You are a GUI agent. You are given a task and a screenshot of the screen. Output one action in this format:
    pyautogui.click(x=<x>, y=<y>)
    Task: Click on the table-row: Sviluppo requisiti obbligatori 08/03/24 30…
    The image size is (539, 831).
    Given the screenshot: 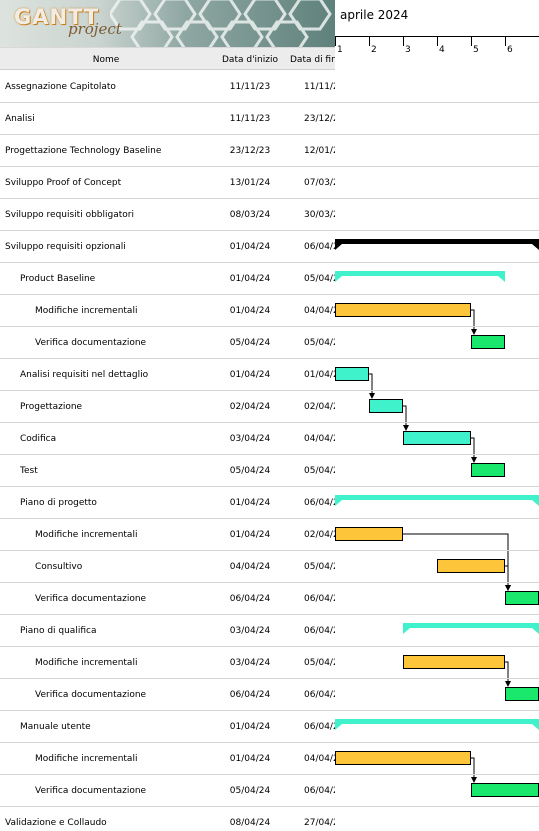 What is the action you would take?
    pyautogui.click(x=167, y=215)
    